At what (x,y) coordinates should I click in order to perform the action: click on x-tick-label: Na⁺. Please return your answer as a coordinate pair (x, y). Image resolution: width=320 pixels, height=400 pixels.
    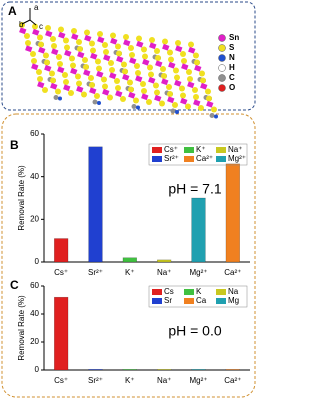
    Looking at the image, I should click on (164, 272).